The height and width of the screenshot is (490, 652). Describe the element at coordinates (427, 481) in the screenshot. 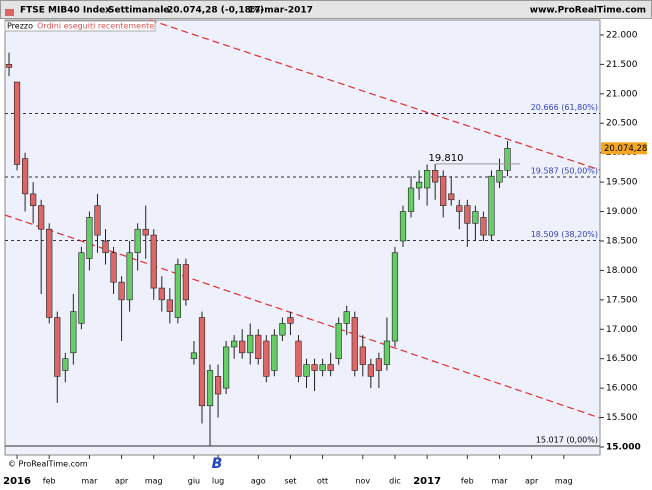

I see `x-tick-label: 2017` at that location.